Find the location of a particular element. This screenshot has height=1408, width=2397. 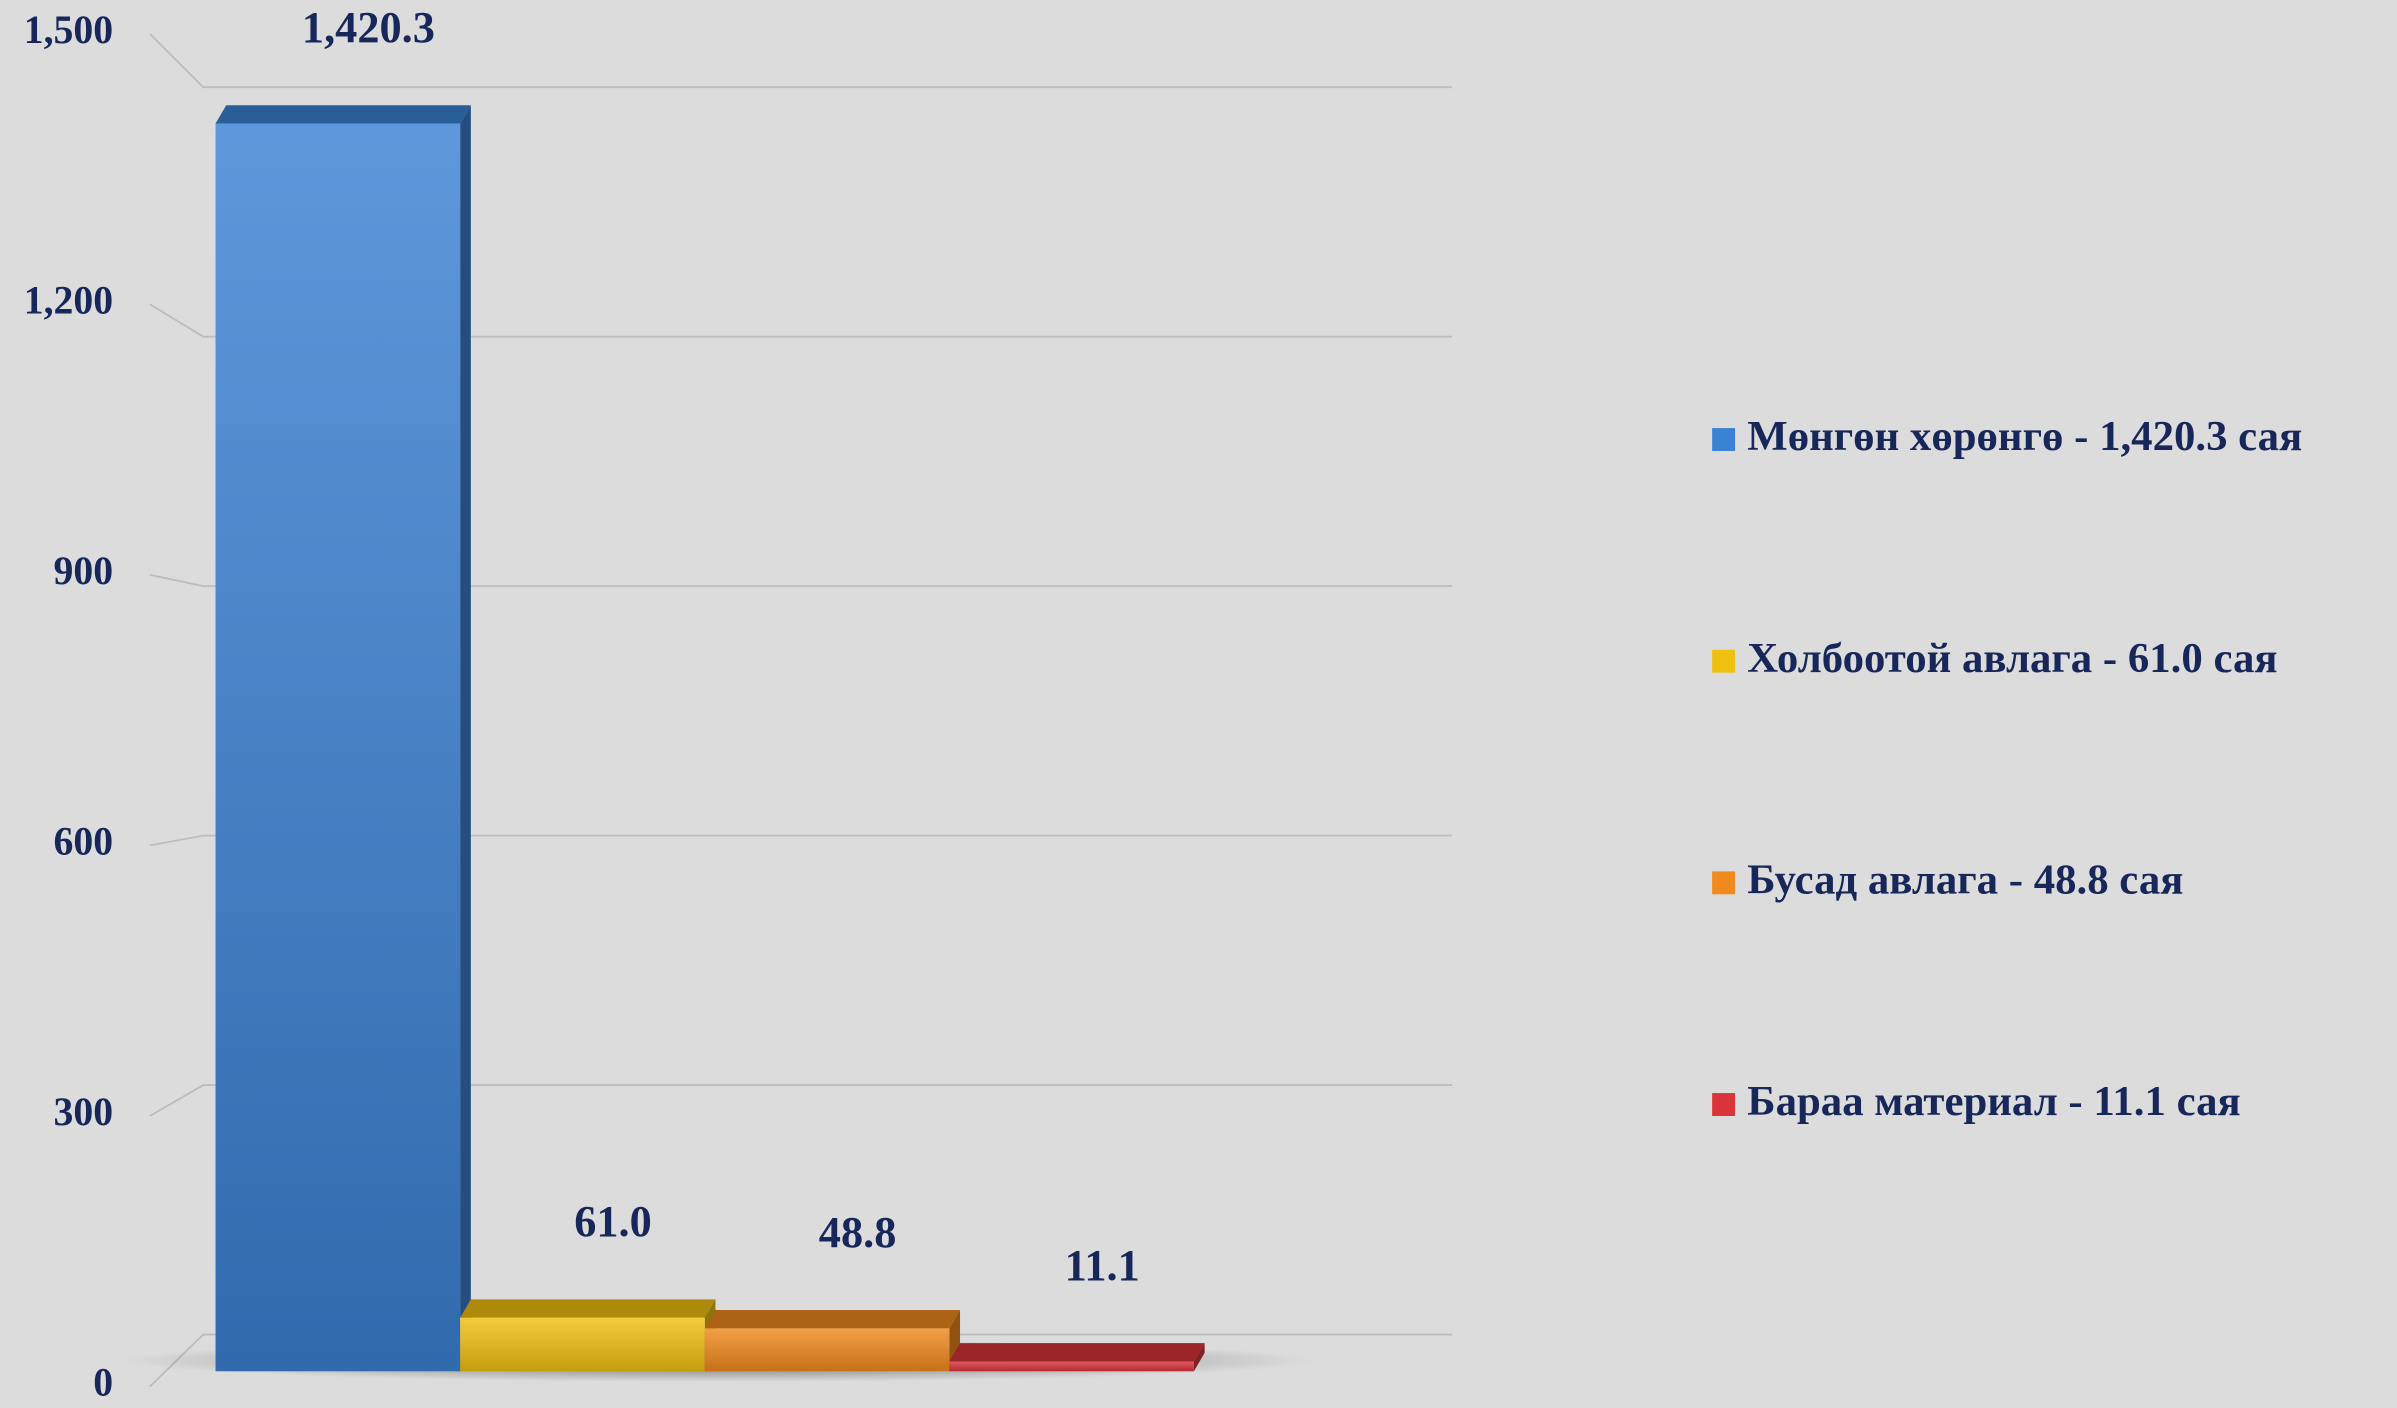

y-tick-label: 600 is located at coordinates (84, 842).